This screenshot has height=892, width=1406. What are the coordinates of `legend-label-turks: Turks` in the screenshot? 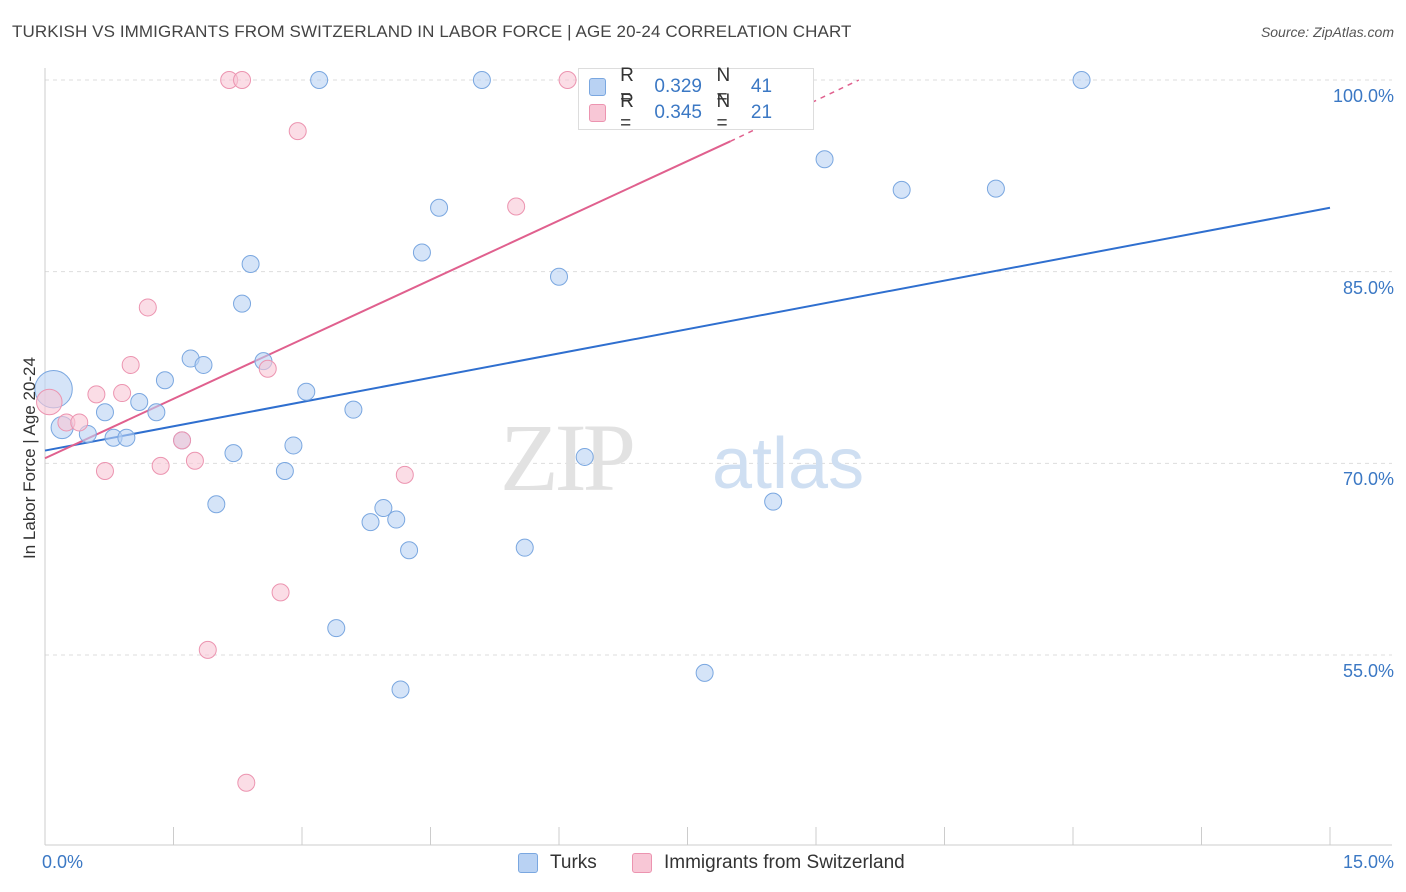 It's located at (573, 862).